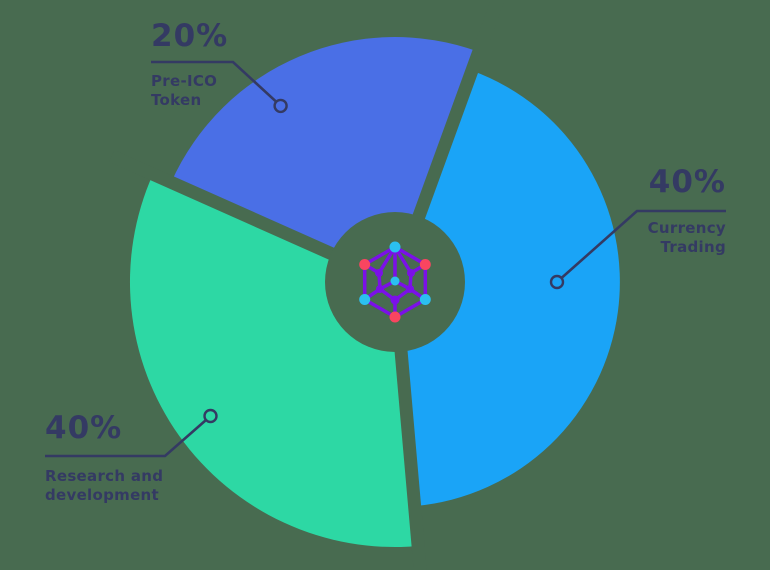 Image resolution: width=770 pixels, height=570 pixels. I want to click on slice-label-line: Trading, so click(693, 247).